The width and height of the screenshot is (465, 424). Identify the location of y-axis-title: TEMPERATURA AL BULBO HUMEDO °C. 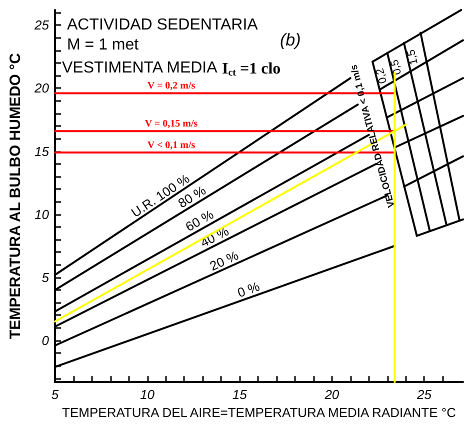
(15, 196).